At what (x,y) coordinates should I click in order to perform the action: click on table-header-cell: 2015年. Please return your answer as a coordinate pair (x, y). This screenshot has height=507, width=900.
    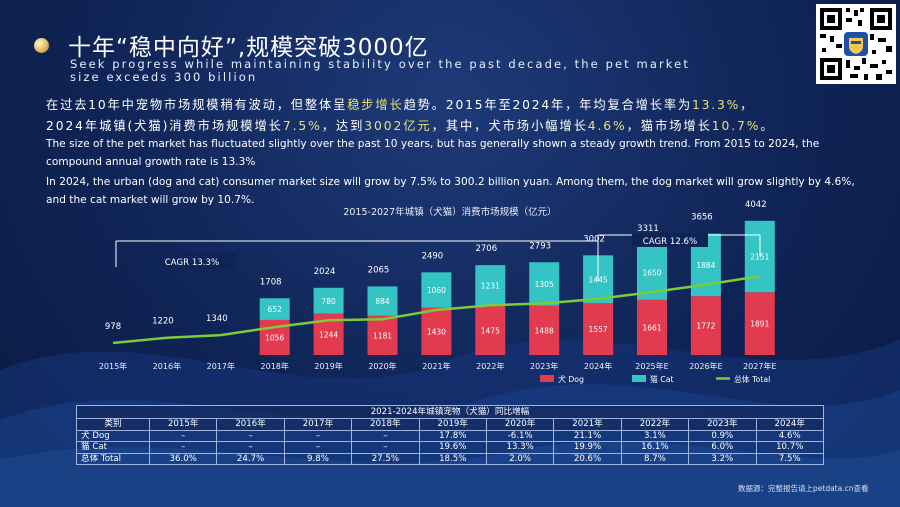
    Looking at the image, I should click on (183, 424).